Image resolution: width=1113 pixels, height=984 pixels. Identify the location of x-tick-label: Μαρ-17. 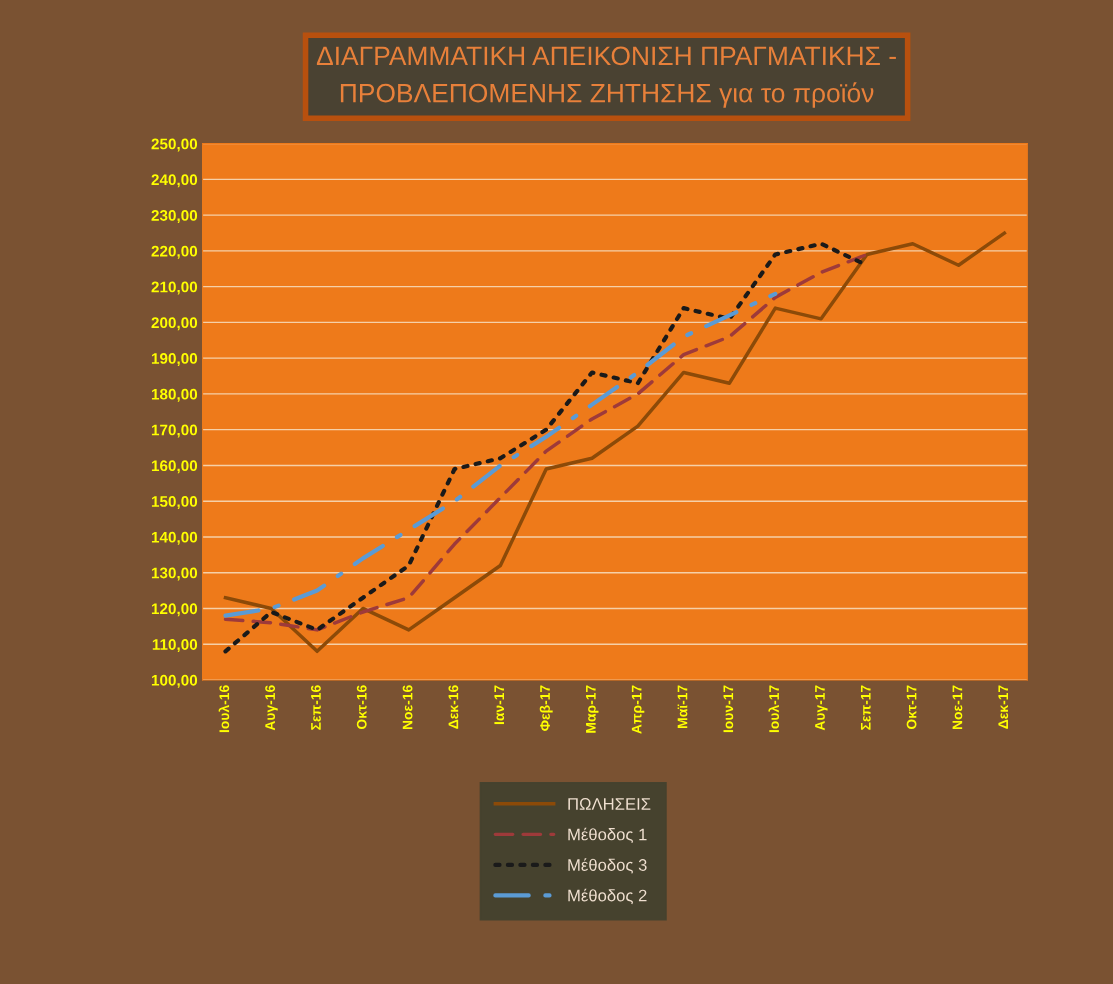
(592, 709).